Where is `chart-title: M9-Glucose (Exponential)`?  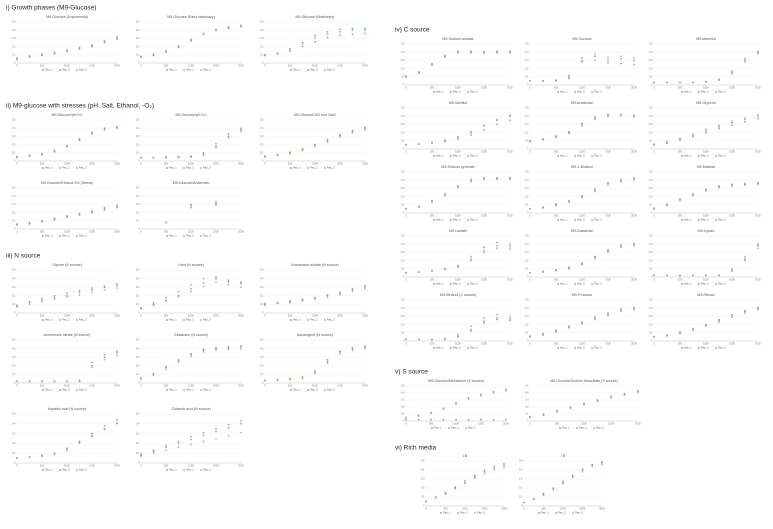
chart-title: M9-Glucose (Exponential) is located at coordinates (67, 17).